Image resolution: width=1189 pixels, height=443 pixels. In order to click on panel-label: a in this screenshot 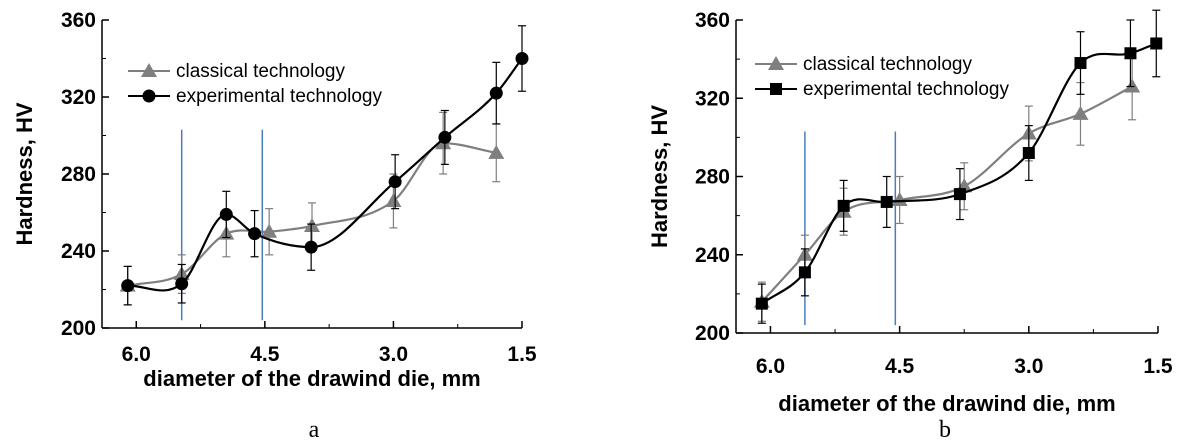, I will do `click(314, 430)`.